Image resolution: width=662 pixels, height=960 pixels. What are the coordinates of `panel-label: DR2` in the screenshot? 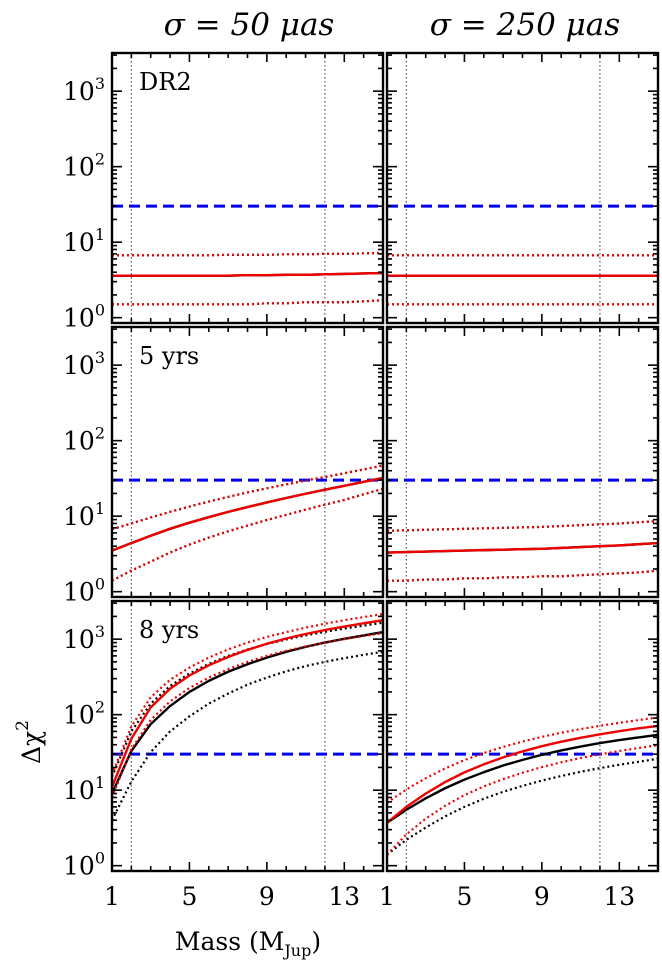 It's located at (165, 82).